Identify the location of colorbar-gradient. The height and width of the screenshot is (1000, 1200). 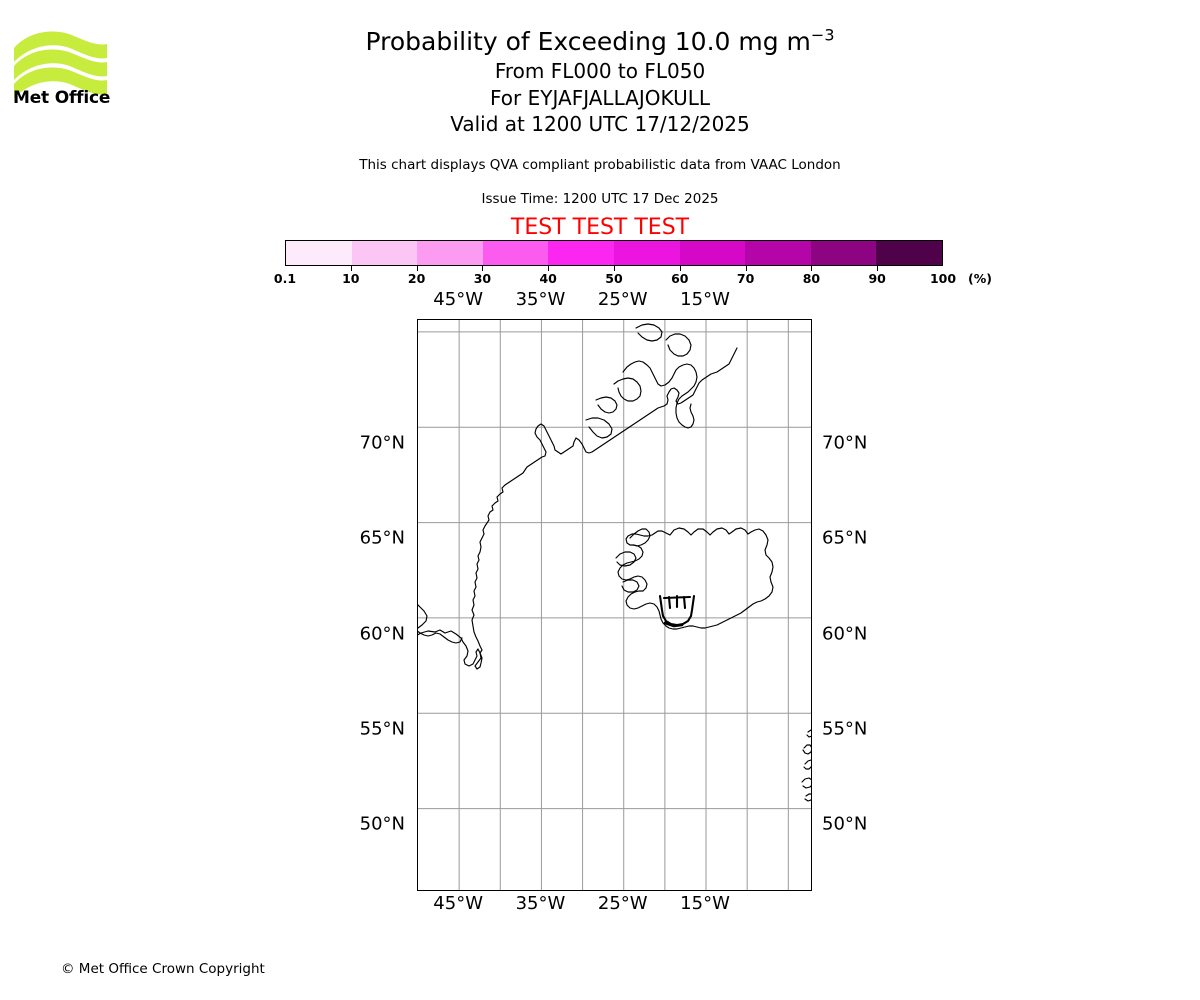
(614, 253).